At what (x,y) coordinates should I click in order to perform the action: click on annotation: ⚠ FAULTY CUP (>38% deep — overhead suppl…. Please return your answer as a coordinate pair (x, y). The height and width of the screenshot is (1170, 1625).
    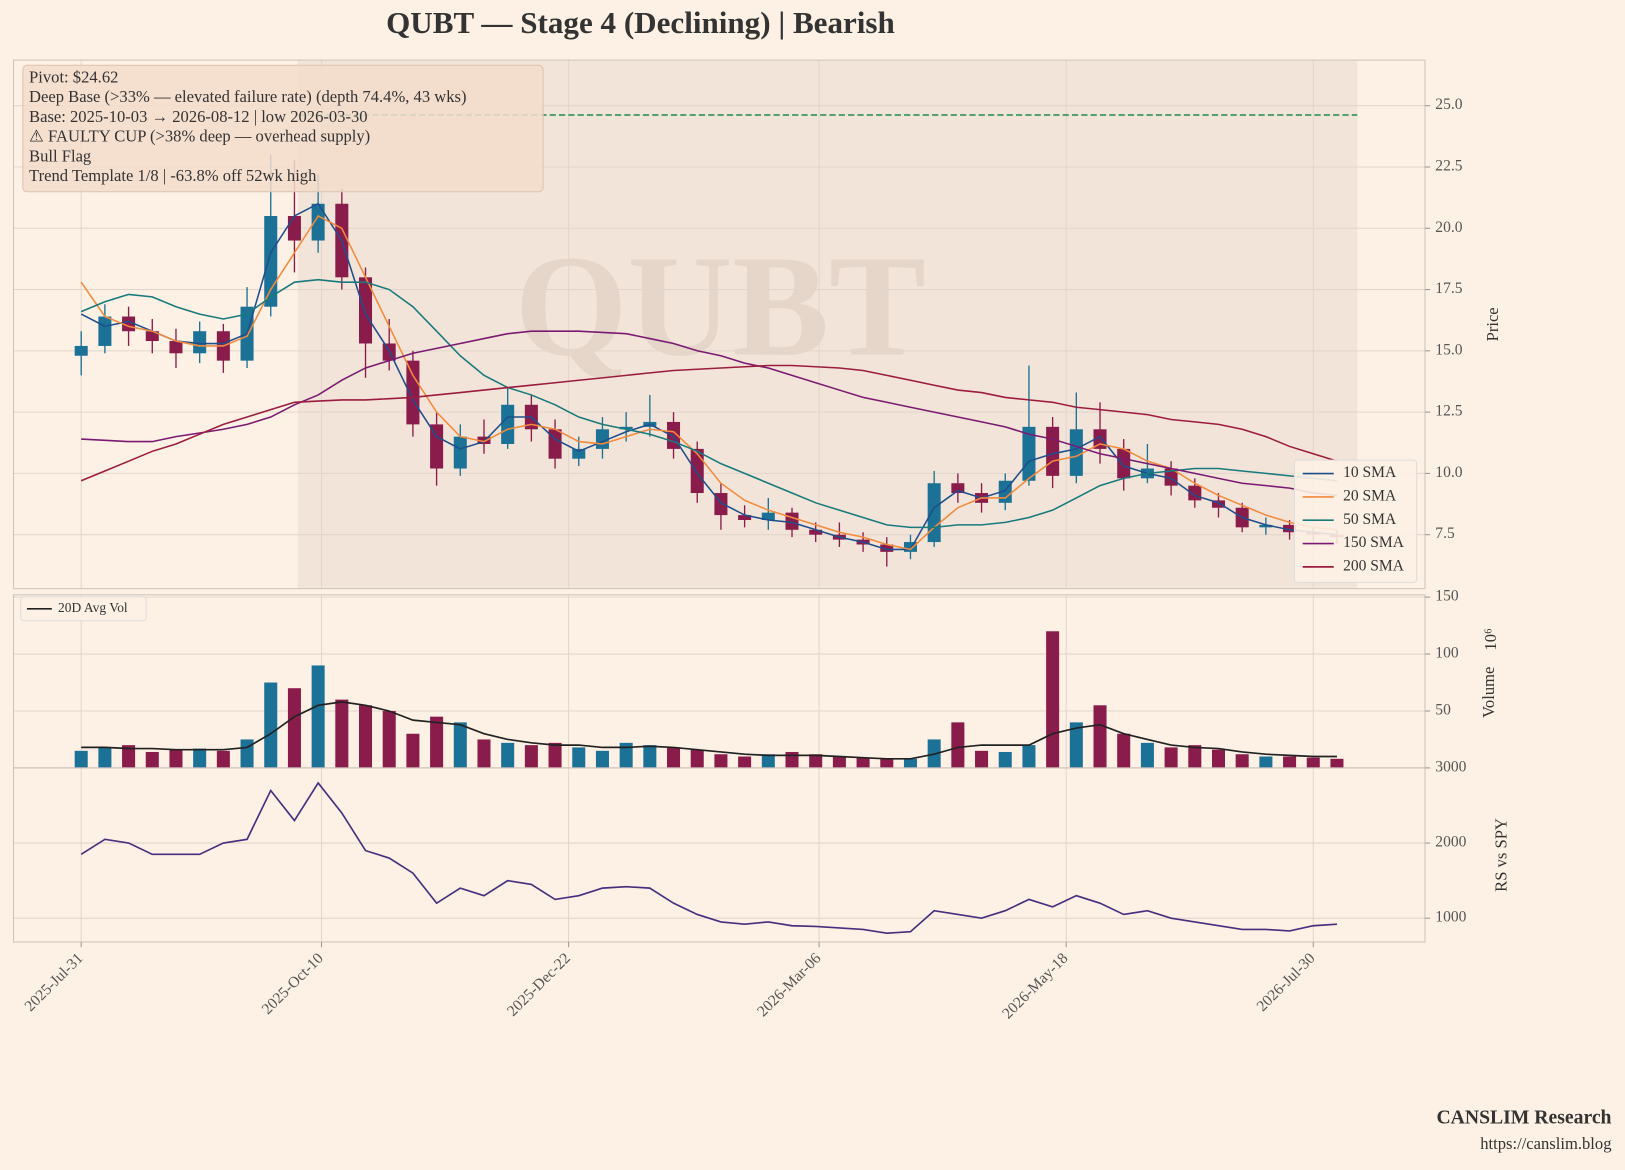
    Looking at the image, I should click on (199, 136).